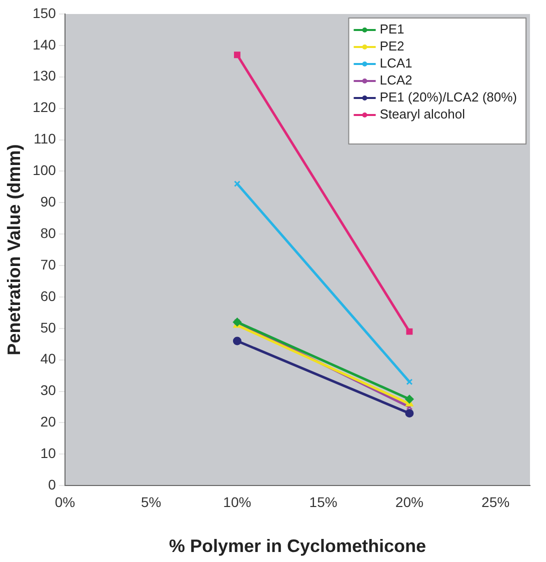  What do you see at coordinates (65, 502) in the screenshot?
I see `x-tick-label: 0%` at bounding box center [65, 502].